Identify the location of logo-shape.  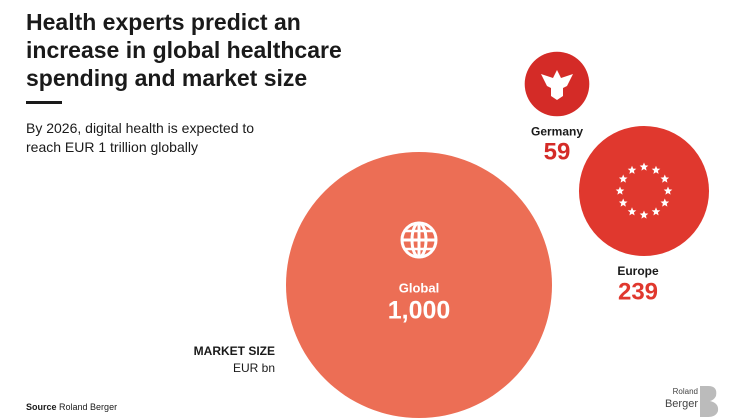
(709, 401).